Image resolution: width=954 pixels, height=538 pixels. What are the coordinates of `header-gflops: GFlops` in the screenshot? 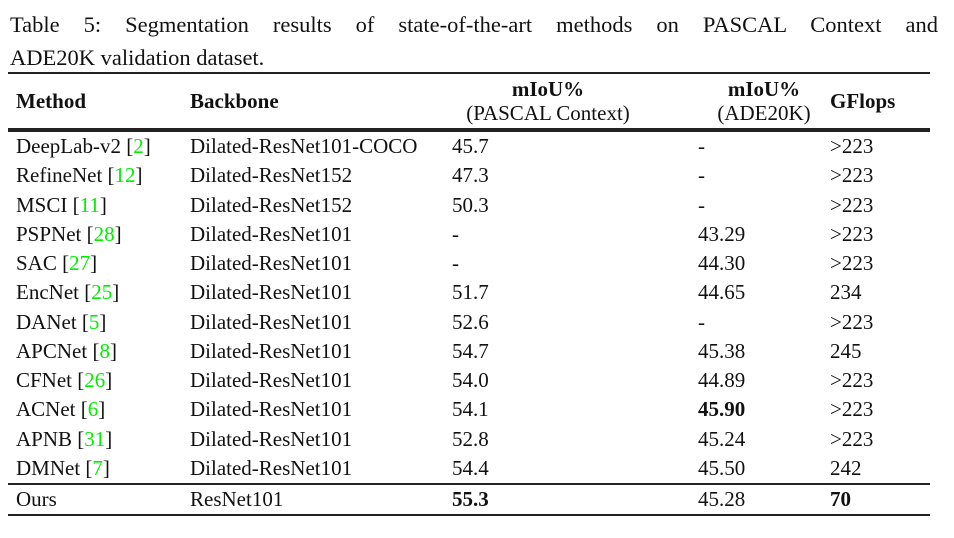 It's located at (863, 100).